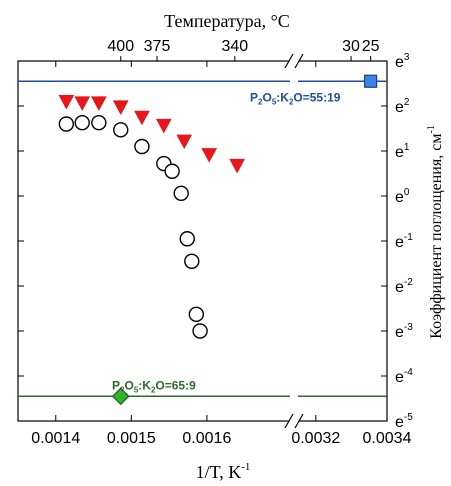  I want to click on reference-line-label: P2O5:K2O=55:19, so click(295, 98).